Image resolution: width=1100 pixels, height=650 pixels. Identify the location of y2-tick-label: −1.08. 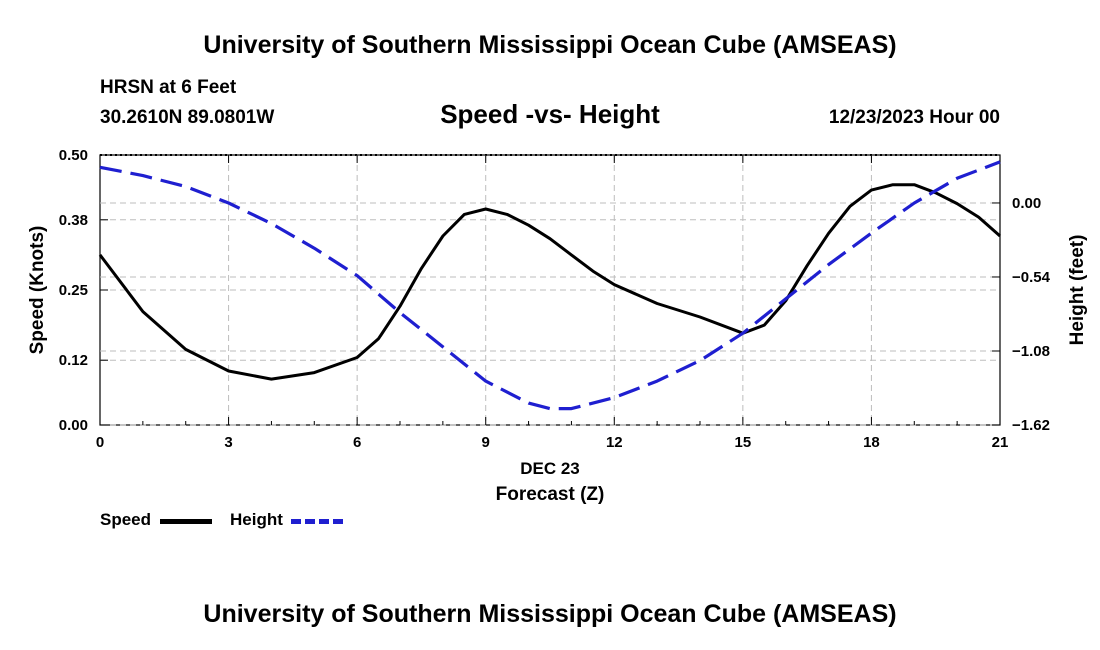
(1031, 351).